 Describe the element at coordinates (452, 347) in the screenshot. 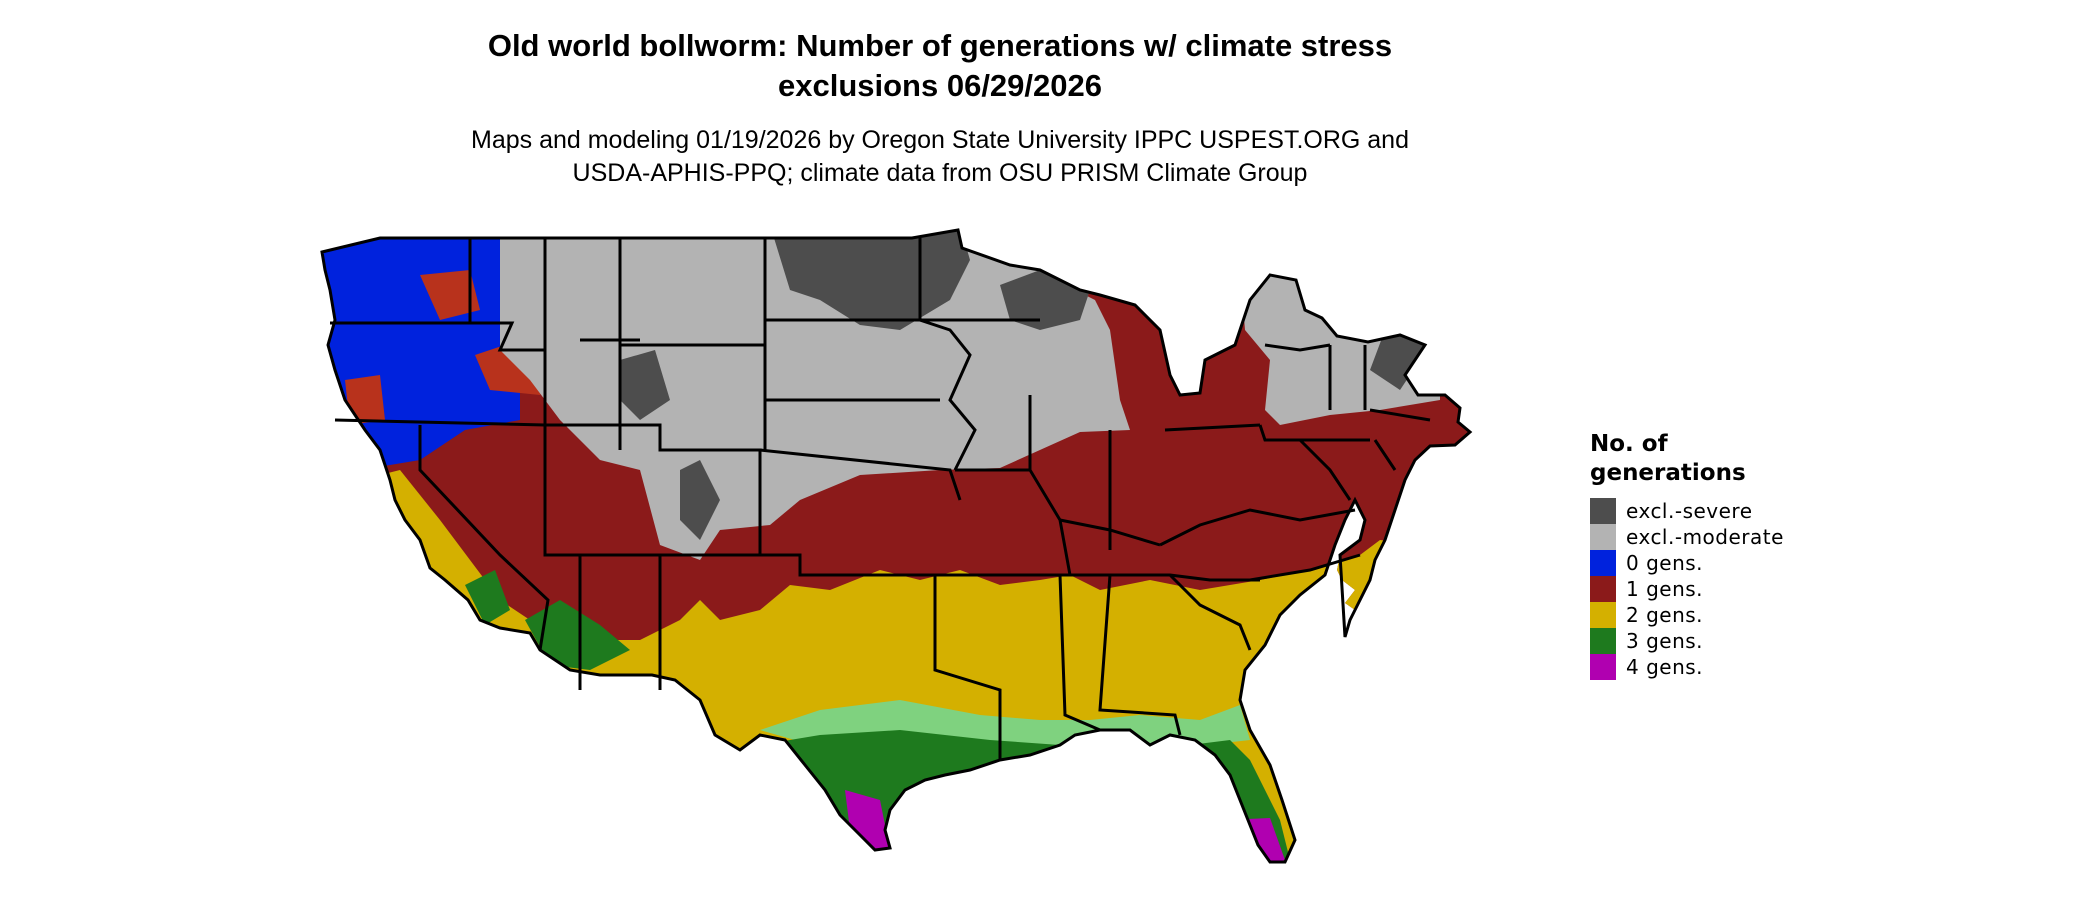

I see `zone-1-gens-patches-west` at that location.